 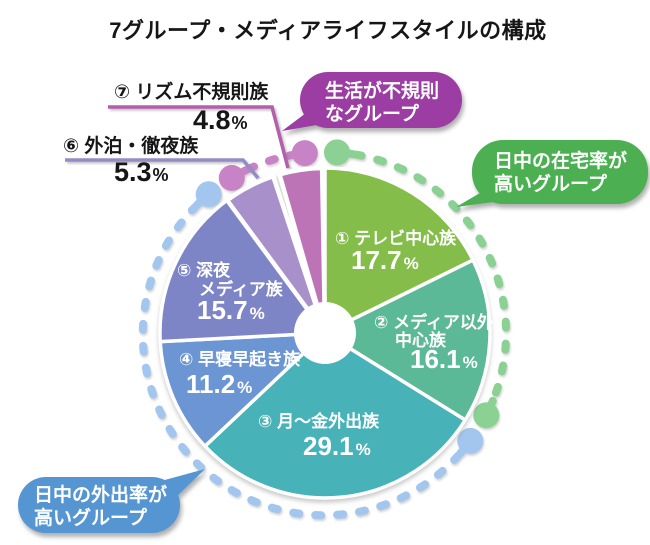 What do you see at coordinates (396, 238) in the screenshot?
I see `slice-1-label: ① テレビ中心族` at bounding box center [396, 238].